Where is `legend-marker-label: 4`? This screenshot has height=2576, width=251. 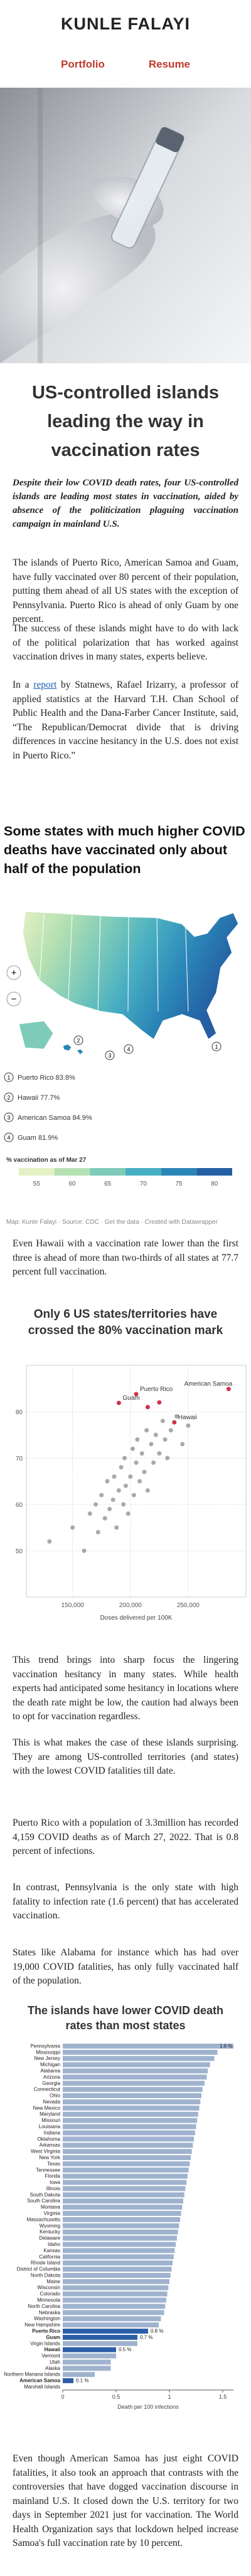 legend-marker-label: 4 is located at coordinates (8, 1138).